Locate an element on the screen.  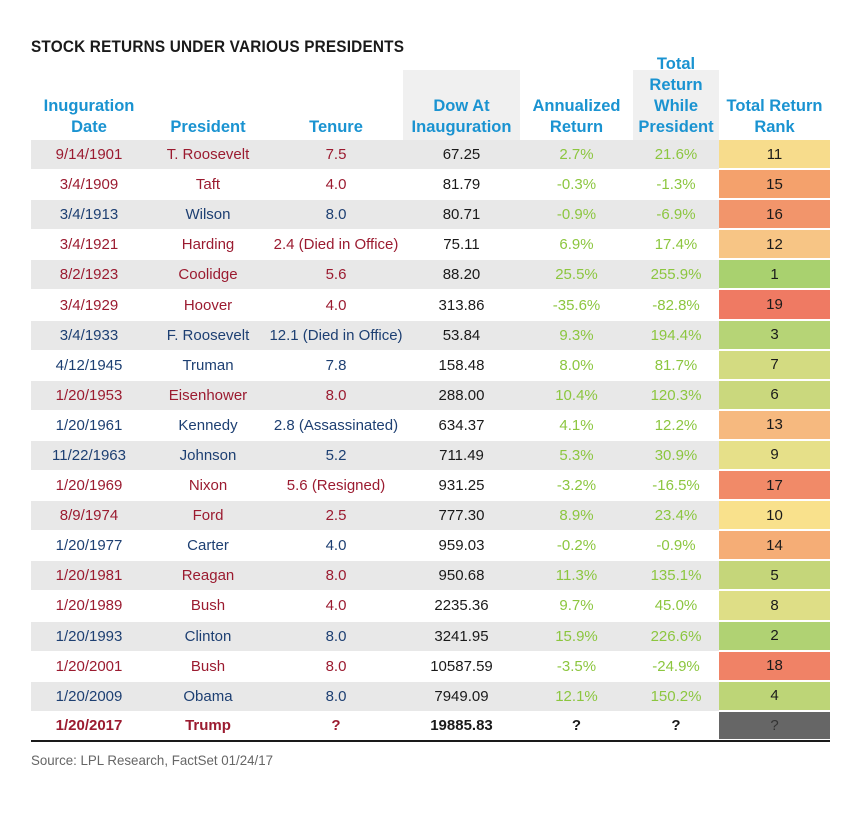
cell-date: 11/22/1963 is located at coordinates (89, 455).